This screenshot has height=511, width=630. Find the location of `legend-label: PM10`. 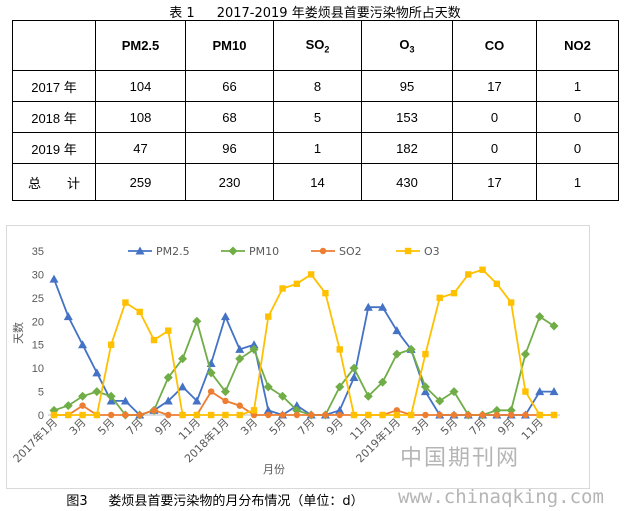

legend-label: PM10 is located at coordinates (264, 251).